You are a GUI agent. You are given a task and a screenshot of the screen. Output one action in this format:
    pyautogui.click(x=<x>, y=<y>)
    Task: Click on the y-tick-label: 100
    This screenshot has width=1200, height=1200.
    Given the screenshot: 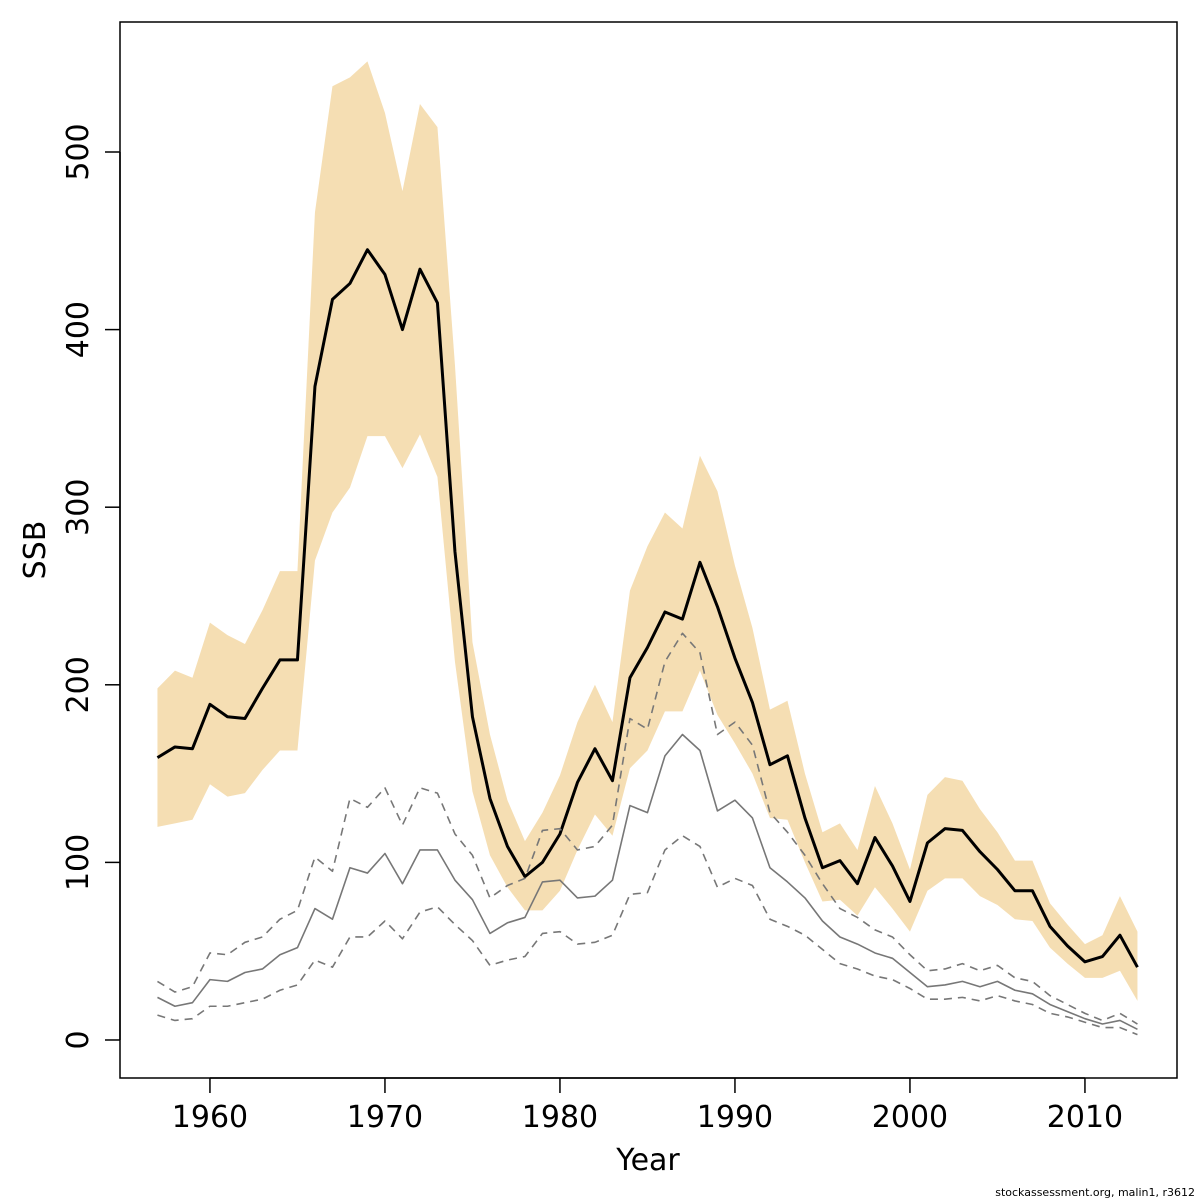 What is the action you would take?
    pyautogui.click(x=78, y=862)
    